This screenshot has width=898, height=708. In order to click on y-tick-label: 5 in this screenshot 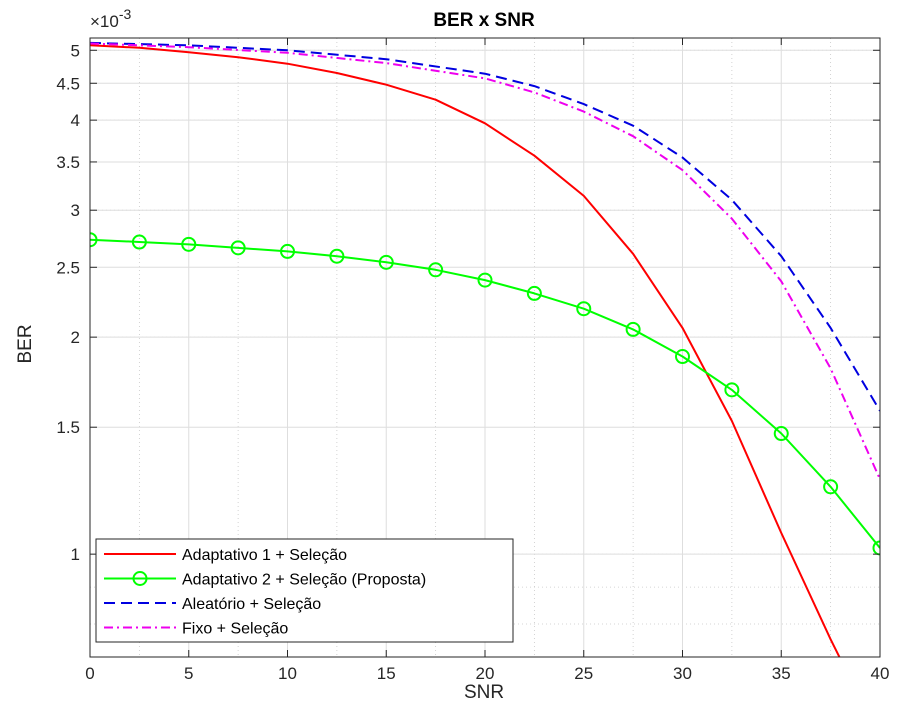, I will do `click(75, 50)`.